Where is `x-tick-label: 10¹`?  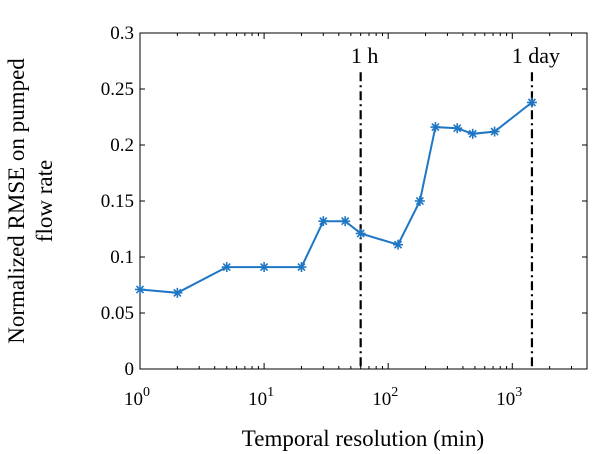 x-tick-label: 10¹ is located at coordinates (261, 397).